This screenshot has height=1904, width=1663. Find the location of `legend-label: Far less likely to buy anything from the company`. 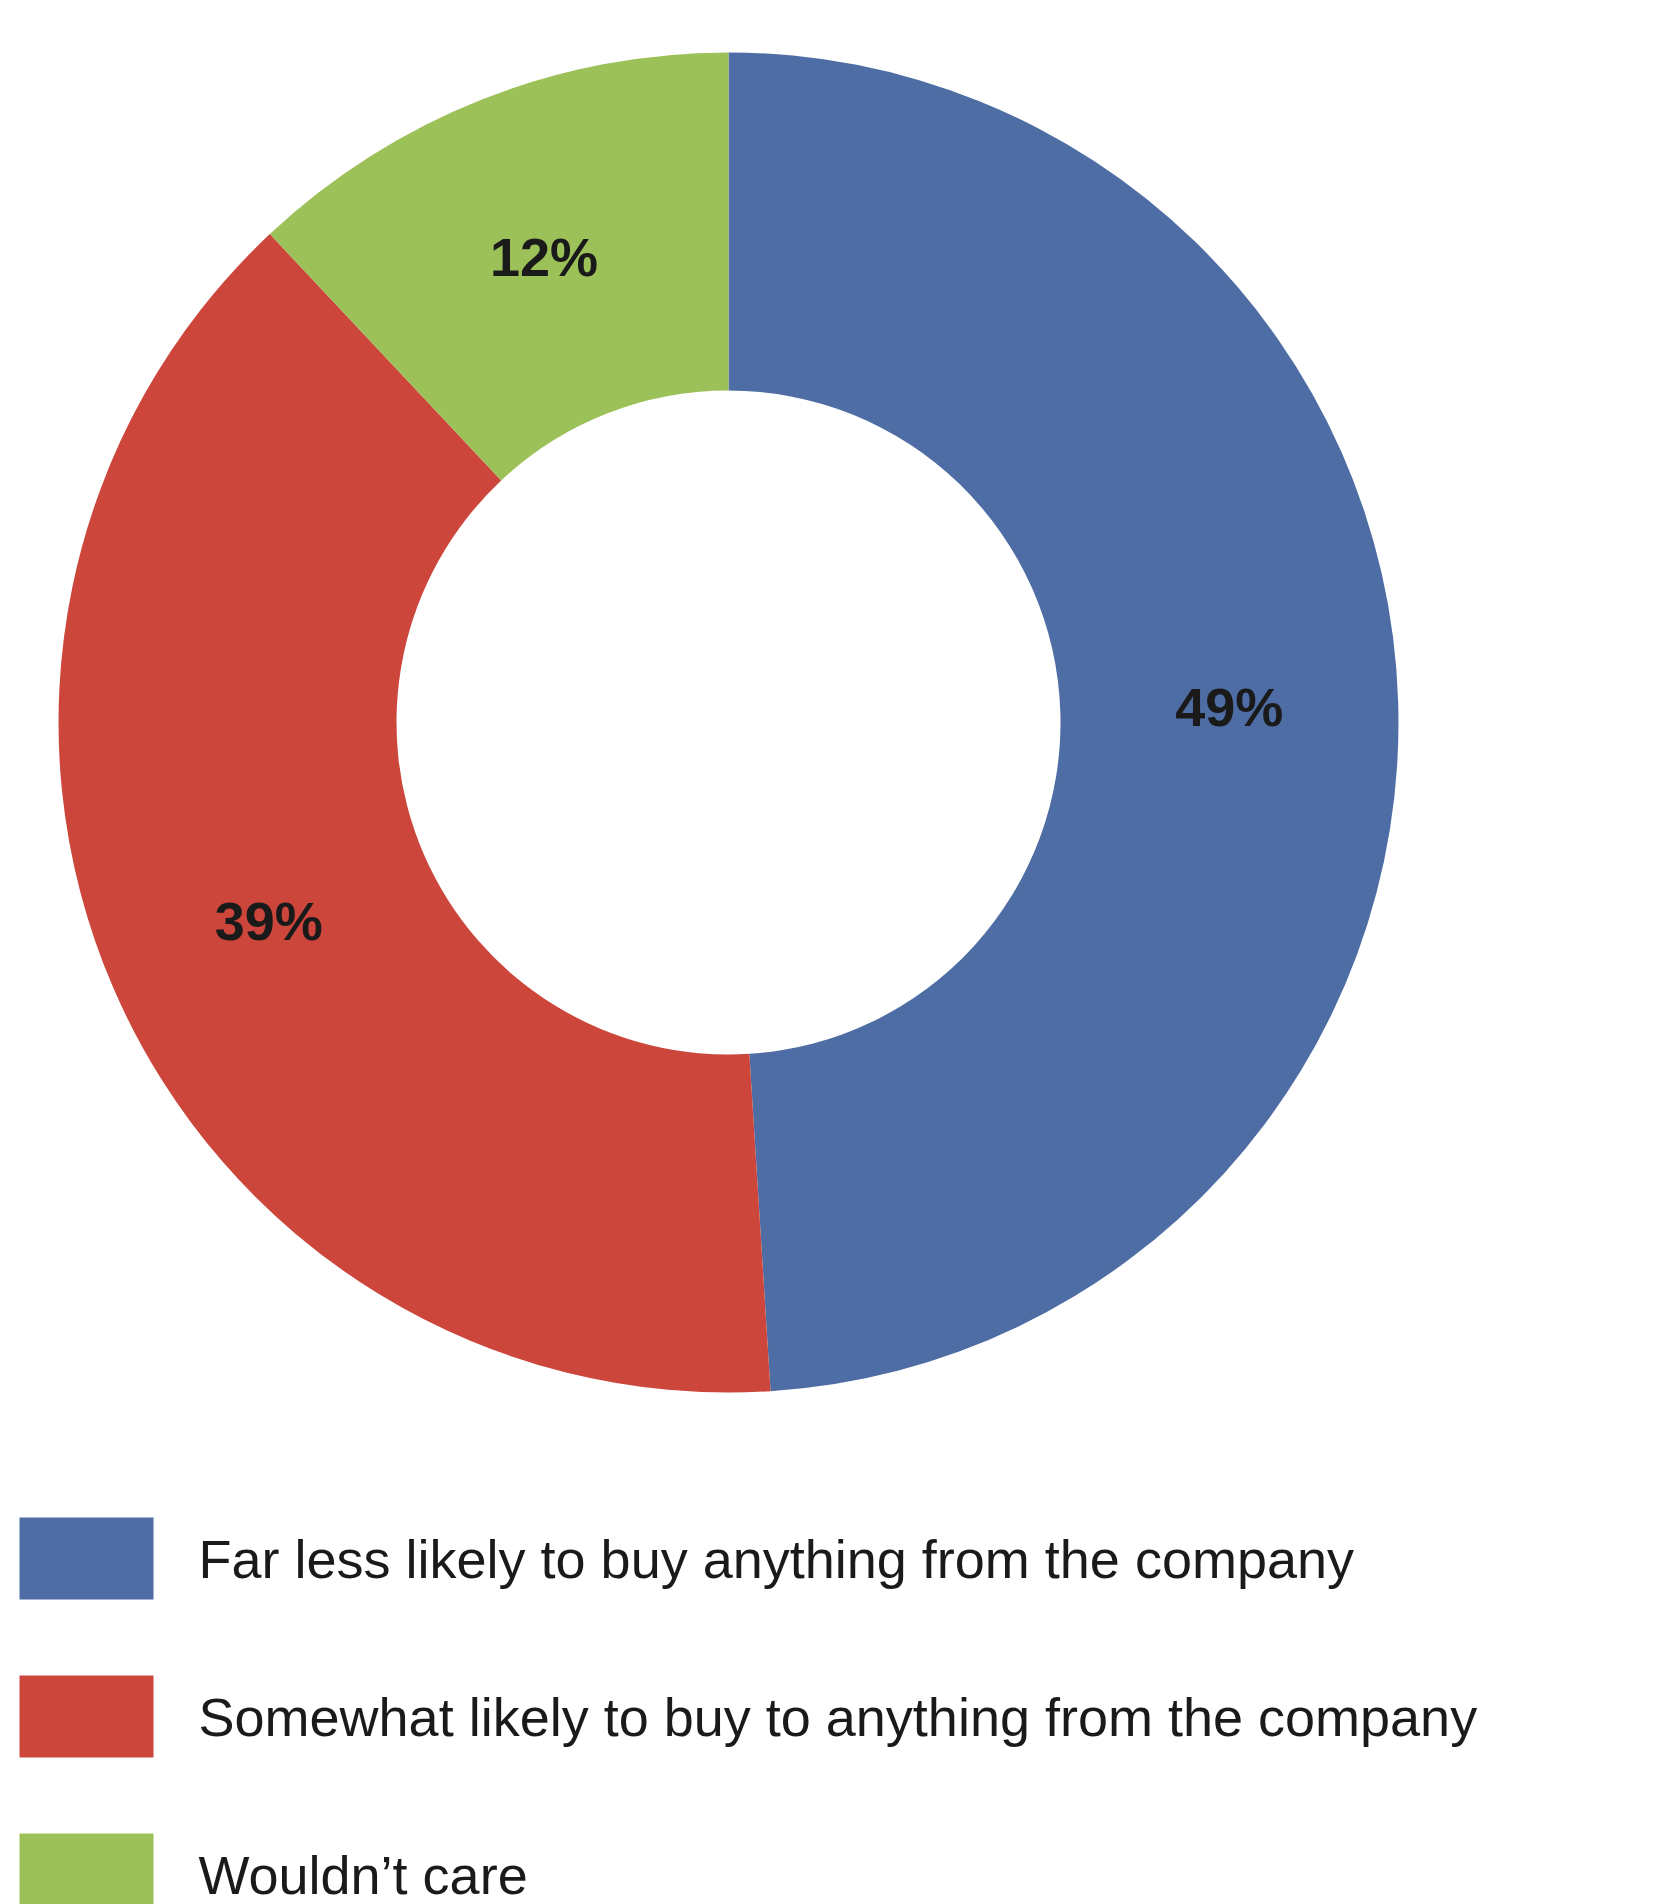

legend-label: Far less likely to buy anything from the company is located at coordinates (776, 1558).